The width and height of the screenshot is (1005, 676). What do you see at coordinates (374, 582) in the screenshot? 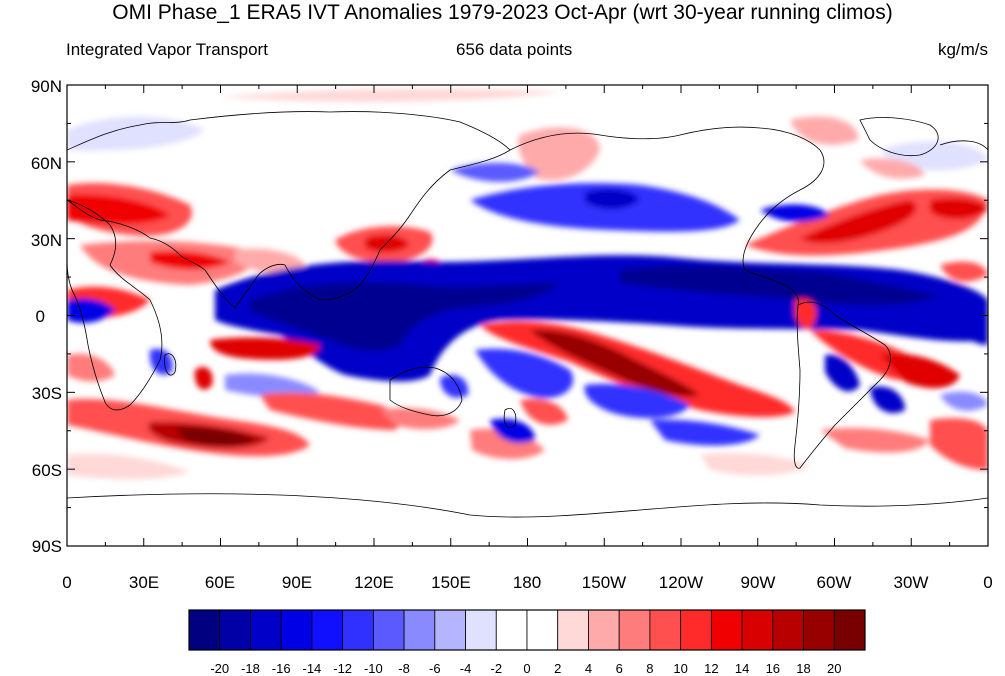
I see `lon-label-120e: 120E` at bounding box center [374, 582].